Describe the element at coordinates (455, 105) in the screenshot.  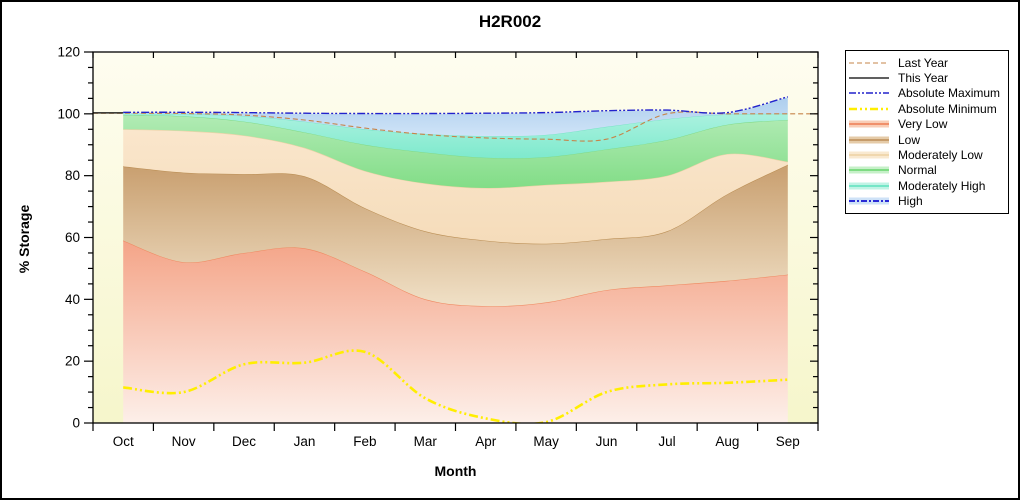
I see `line-absolute-maximum` at that location.